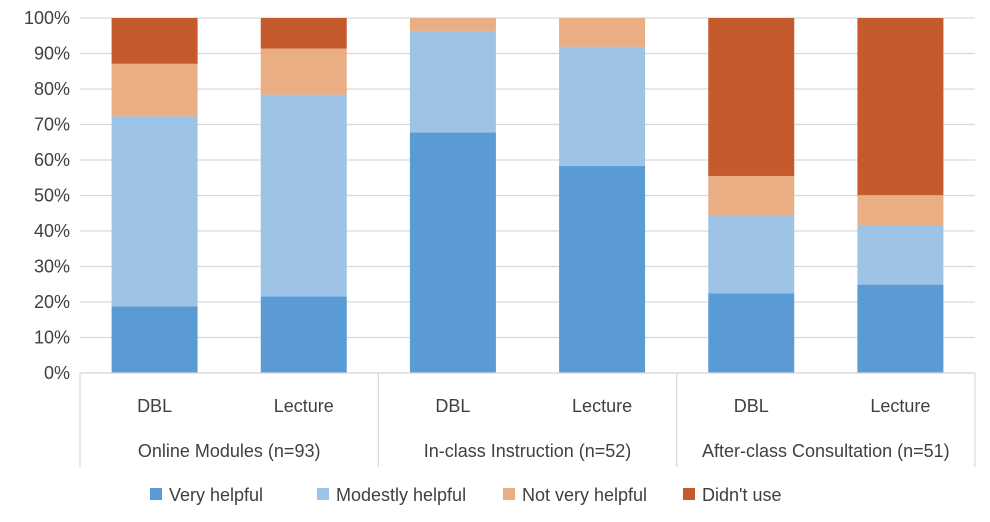 This screenshot has width=990, height=522. I want to click on y-tick-label: 90%, so click(52, 54).